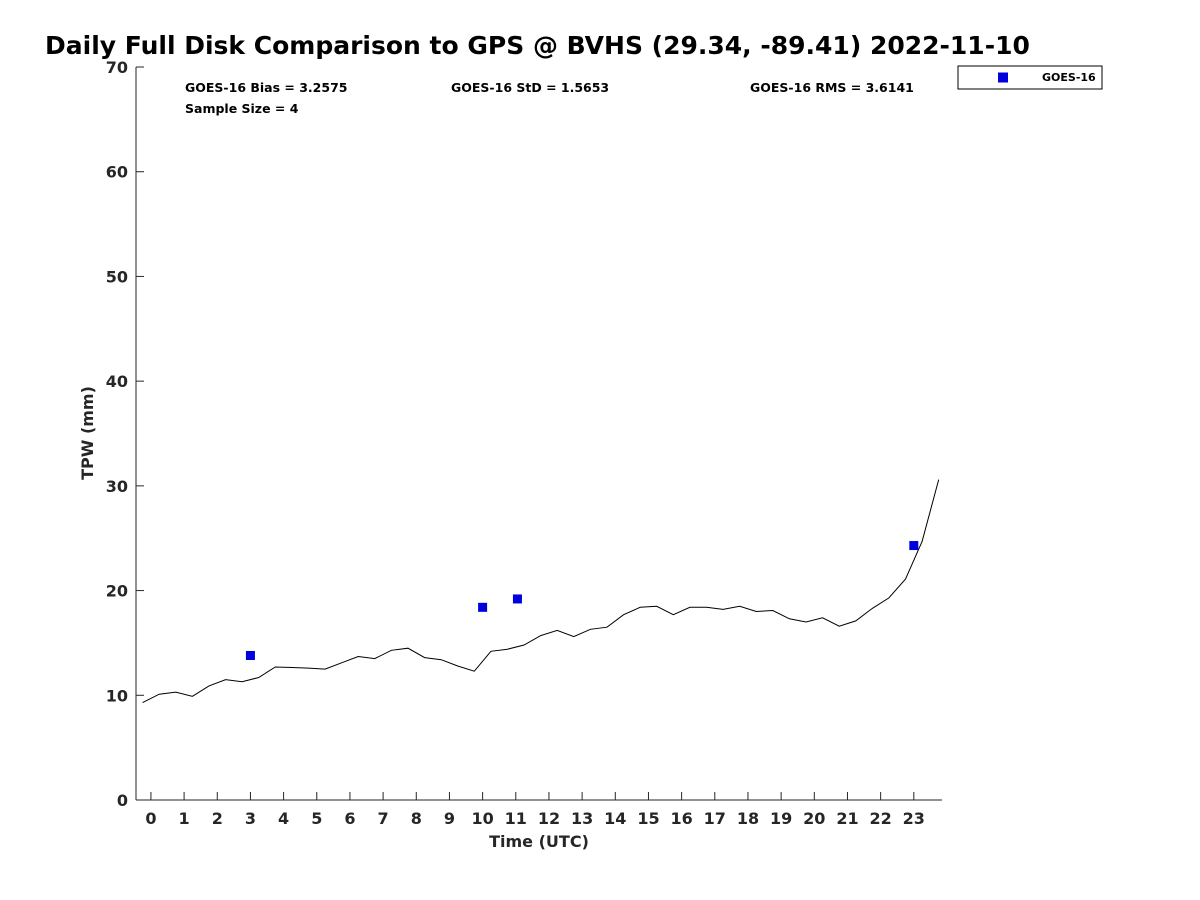  Describe the element at coordinates (184, 818) in the screenshot. I see `x-tick-label: 1` at that location.